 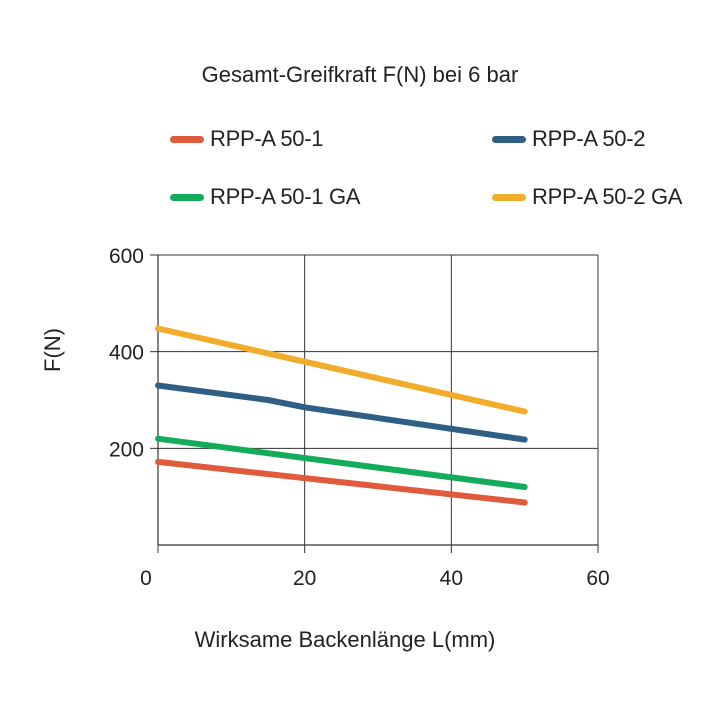 I want to click on legend-label-rpp-a-50-1-ga: RPP-A 50-1 GA, so click(x=285, y=196).